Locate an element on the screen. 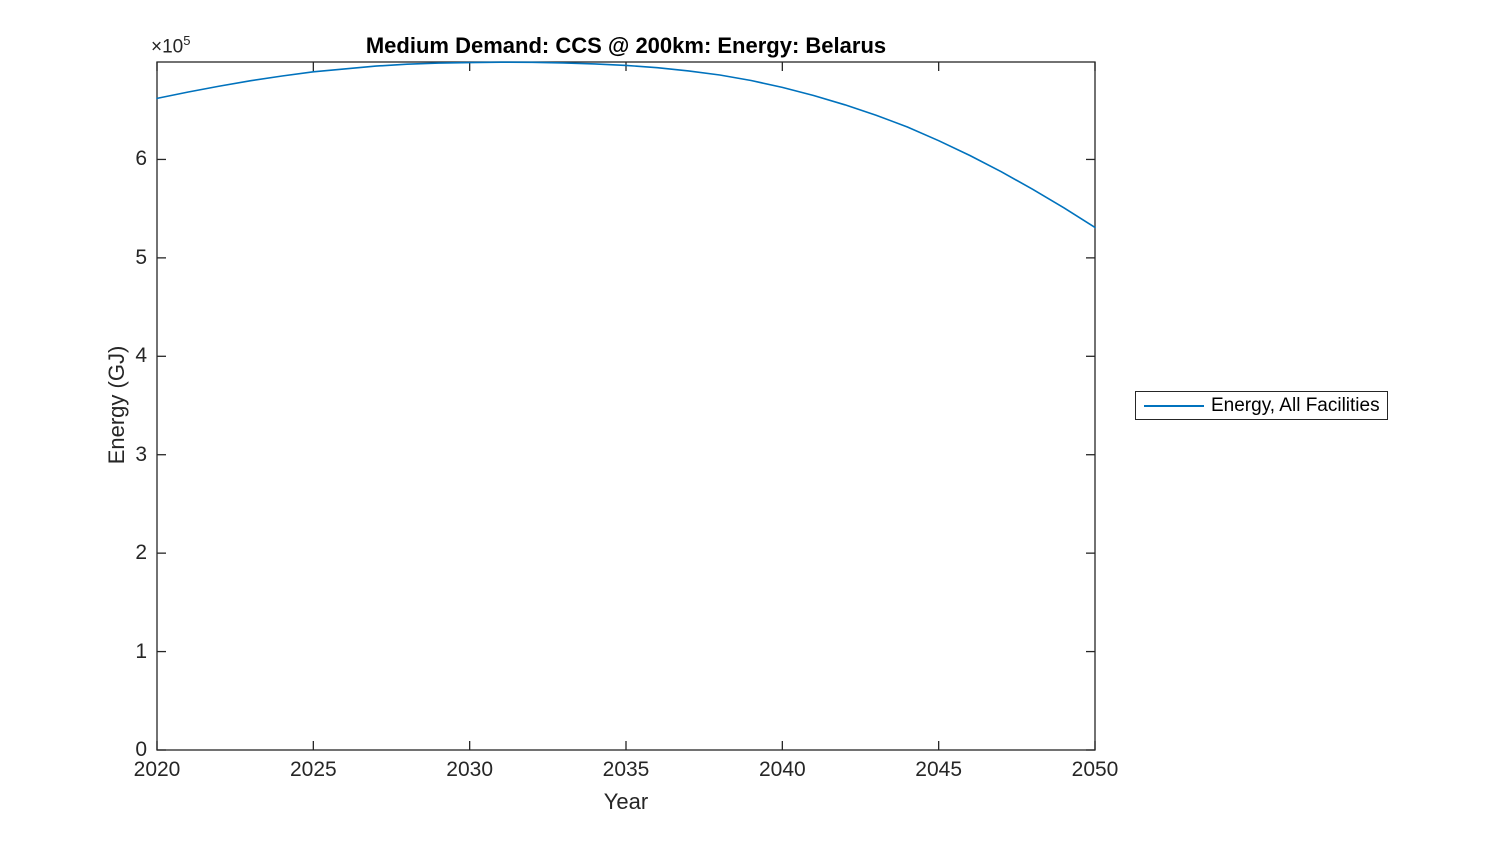 The width and height of the screenshot is (1500, 844). y-tick-label: 1 is located at coordinates (141, 651).